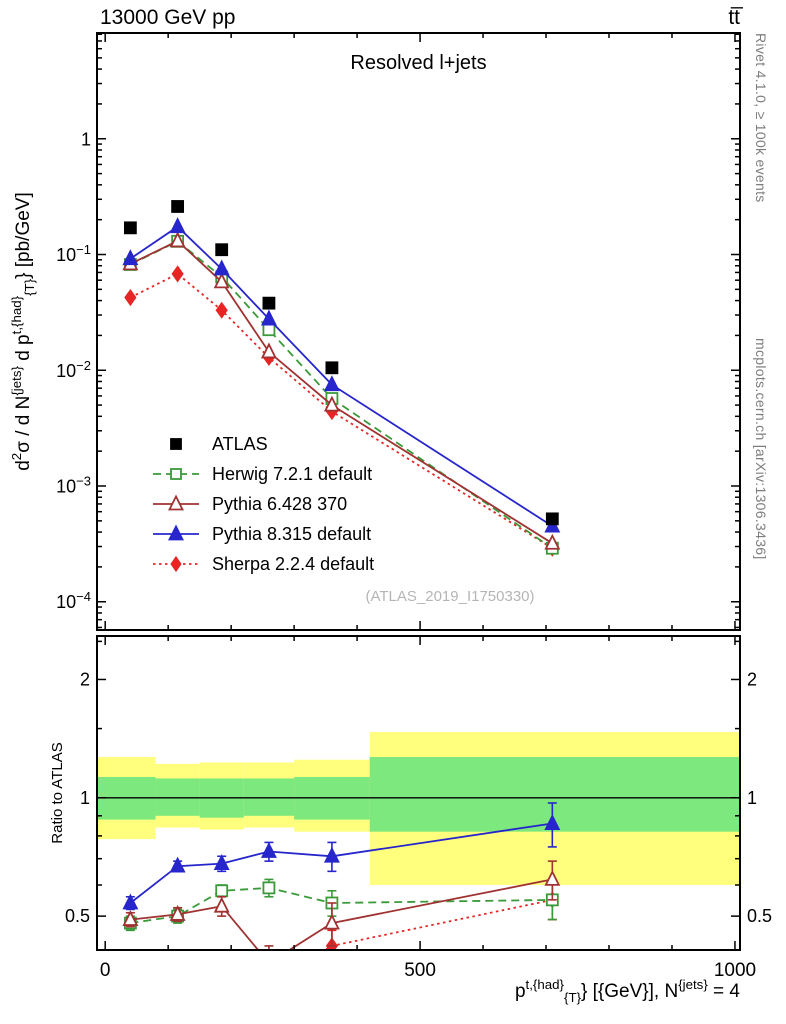  I want to click on legend-label: ATLAS, so click(240, 444).